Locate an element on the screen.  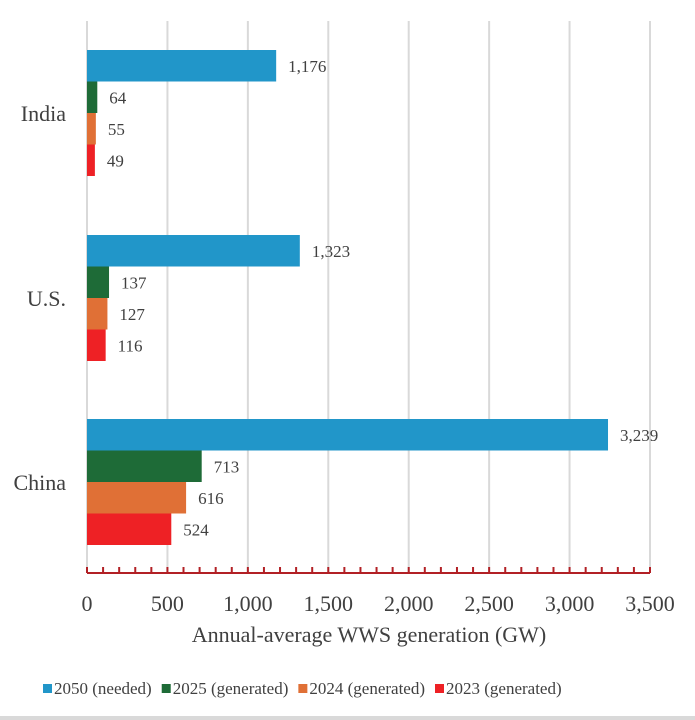
data-label: 1,323 is located at coordinates (331, 251).